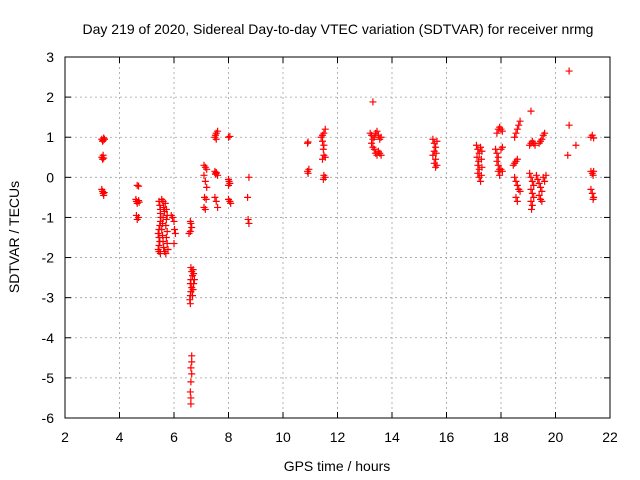  Describe the element at coordinates (48, 338) in the screenshot. I see `y-tick-label: -4` at that location.